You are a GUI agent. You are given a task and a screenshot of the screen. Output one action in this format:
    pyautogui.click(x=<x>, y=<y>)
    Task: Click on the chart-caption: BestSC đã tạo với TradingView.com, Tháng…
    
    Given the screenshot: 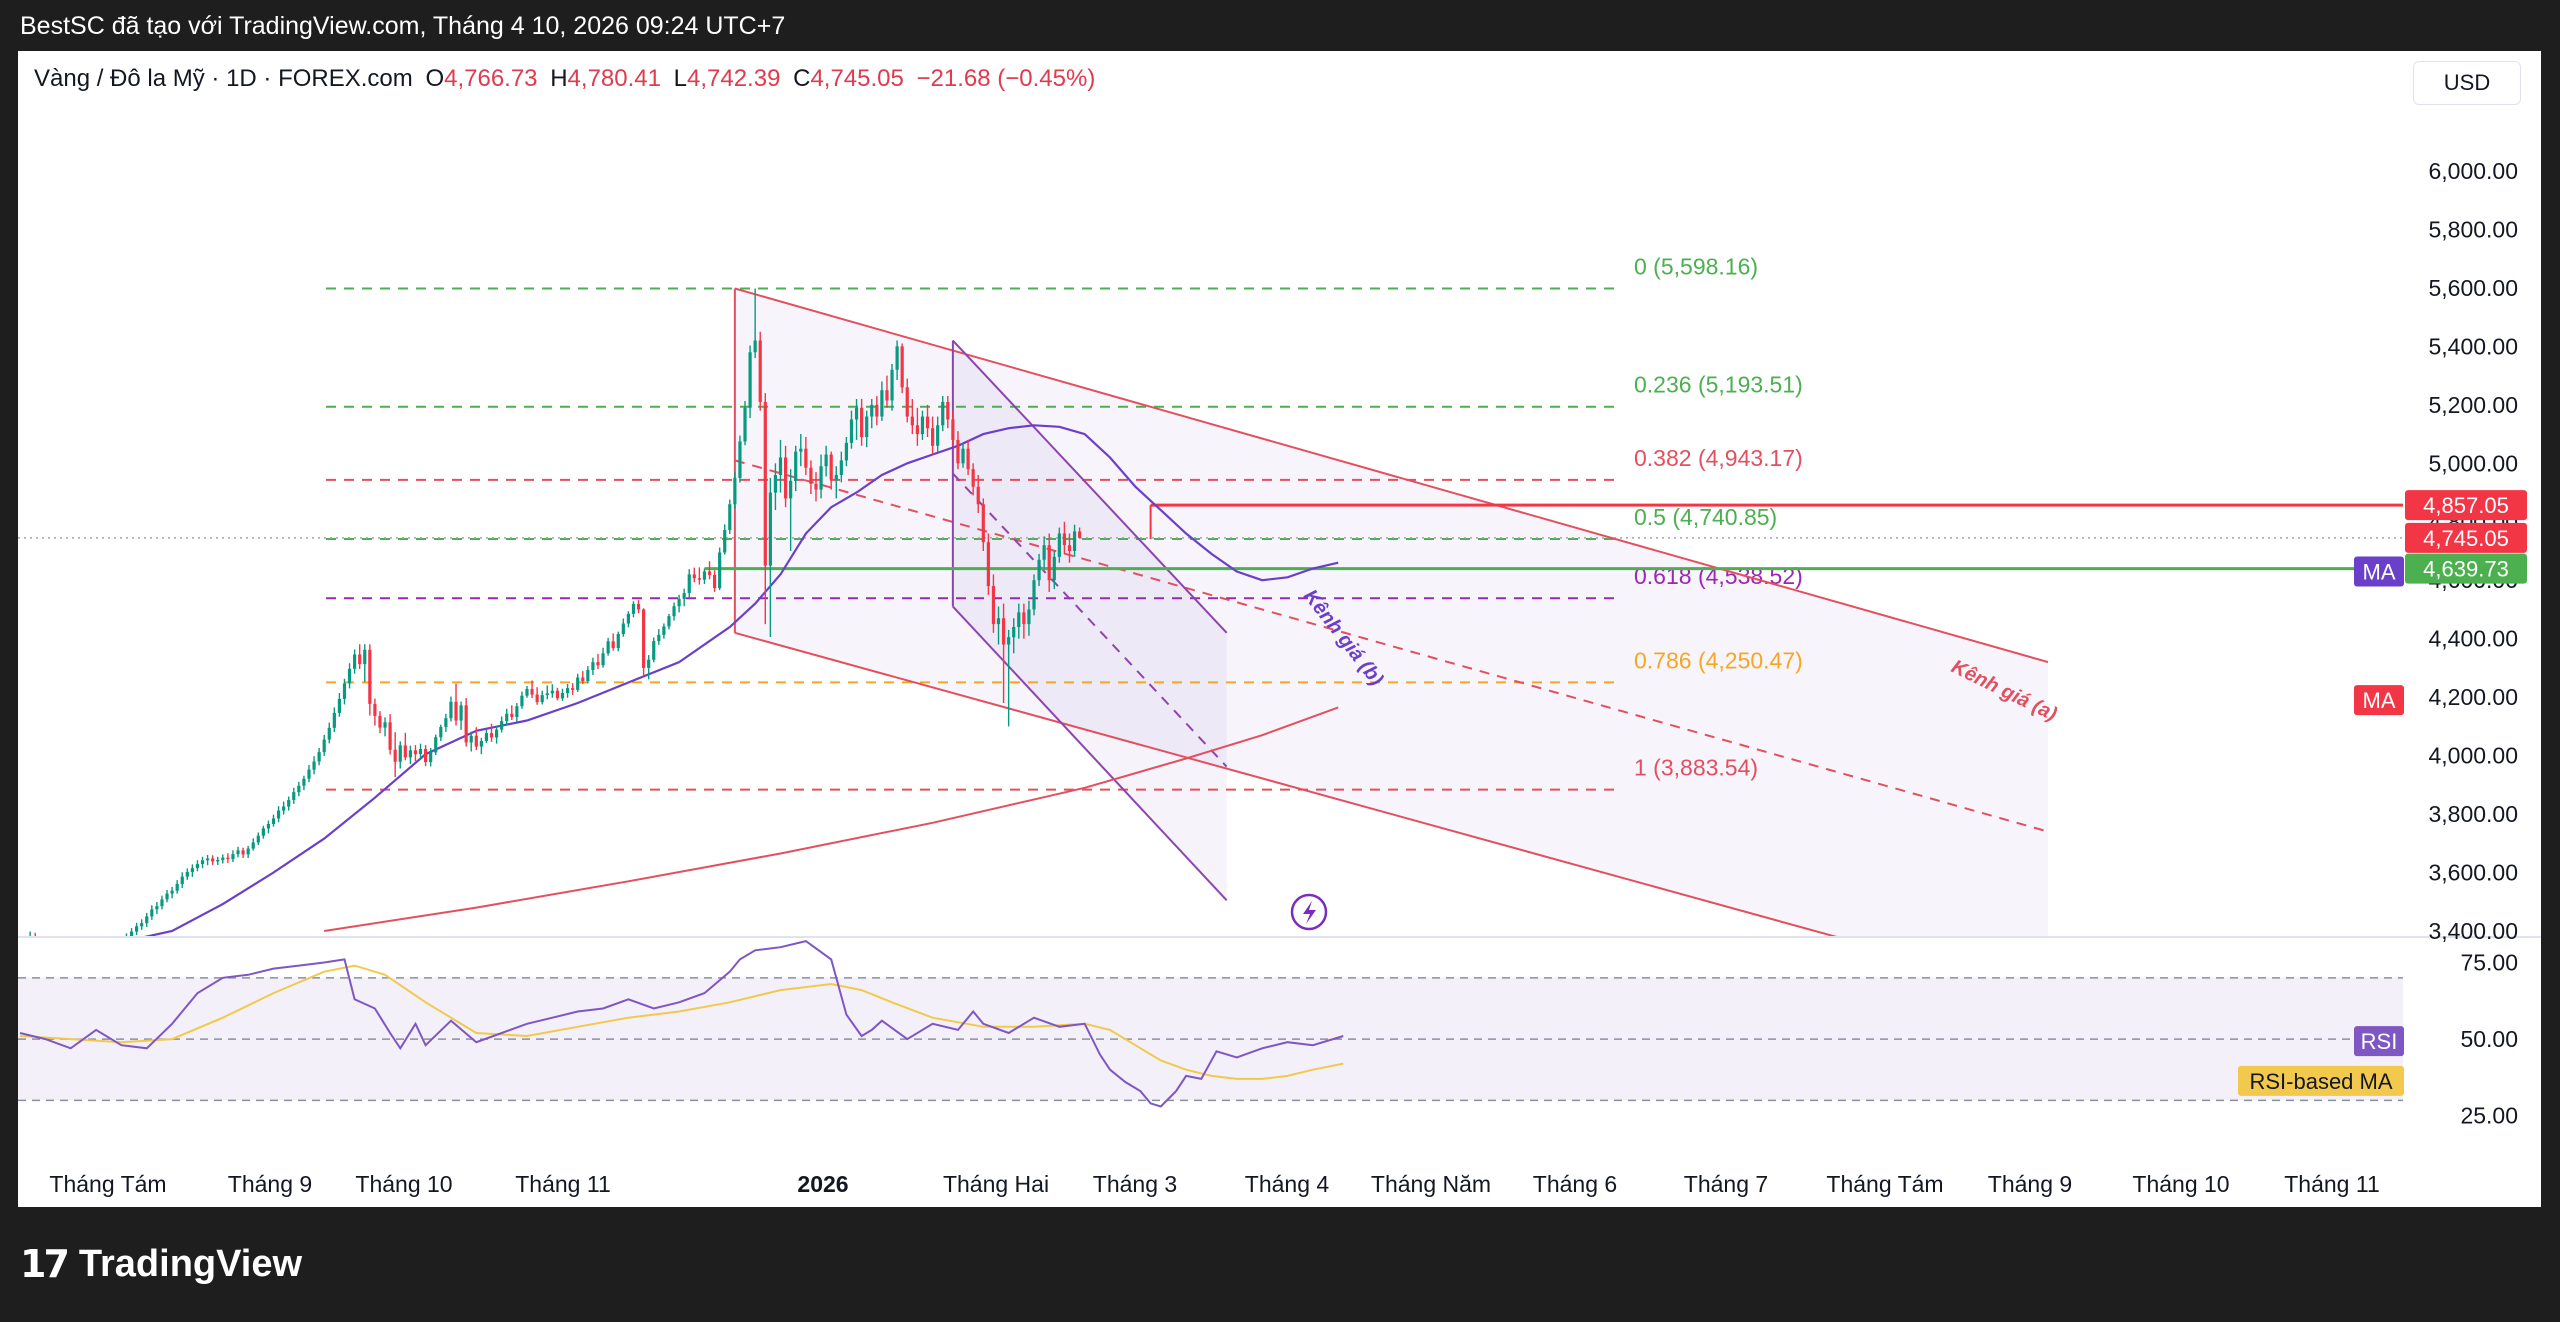 What is the action you would take?
    pyautogui.click(x=403, y=26)
    